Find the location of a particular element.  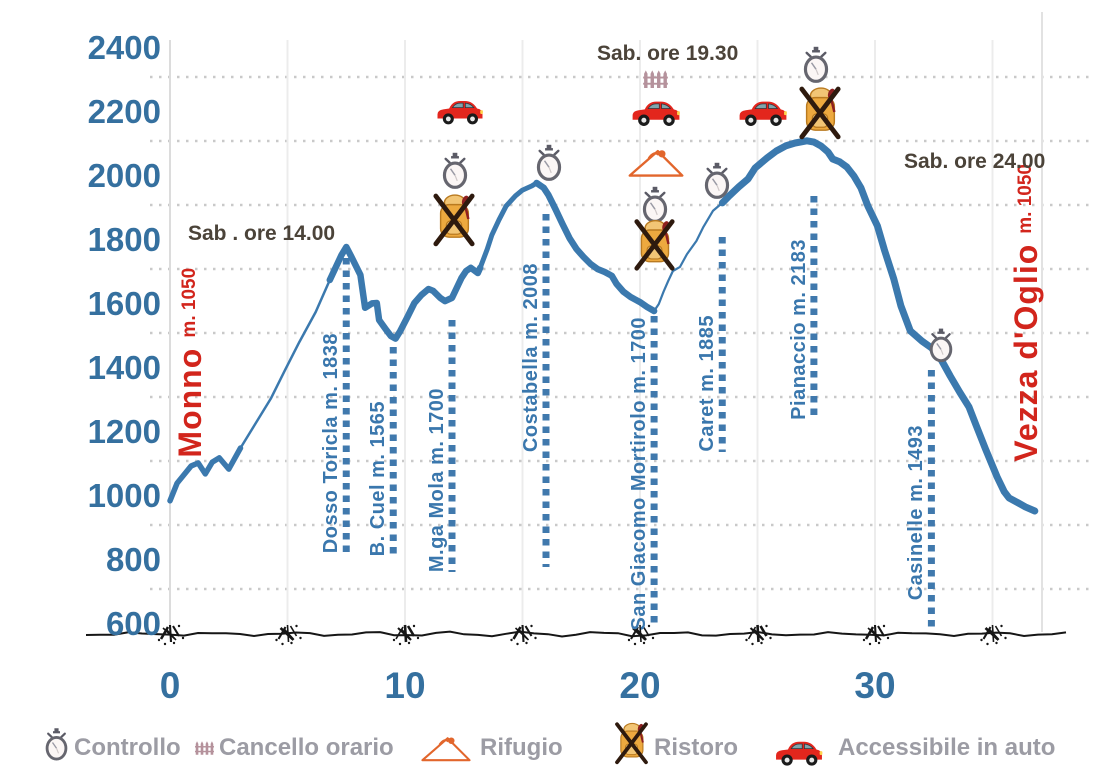

waypoint-label-6: Pianaccio m. 2183 is located at coordinates (798, 329).